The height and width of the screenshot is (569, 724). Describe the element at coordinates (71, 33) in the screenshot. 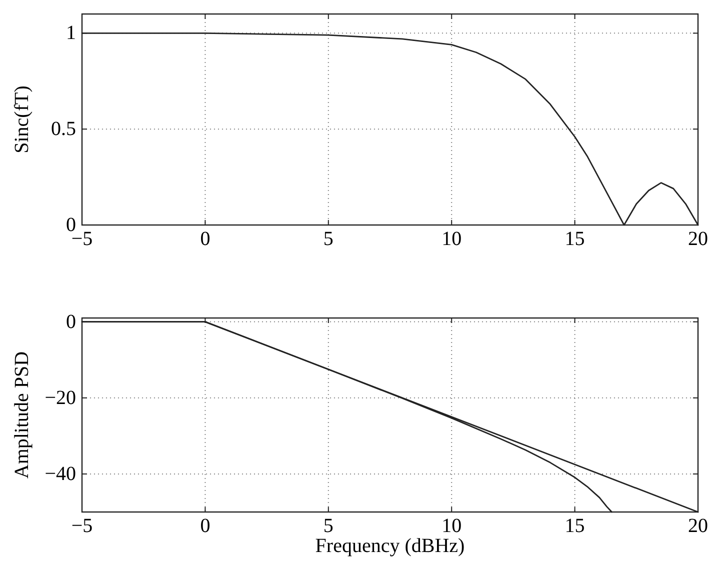

I see `y-tick-label: 1` at that location.